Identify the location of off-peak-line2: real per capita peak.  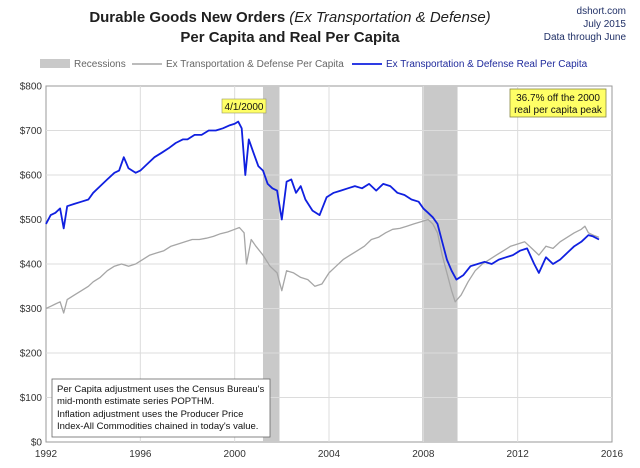
(558, 110).